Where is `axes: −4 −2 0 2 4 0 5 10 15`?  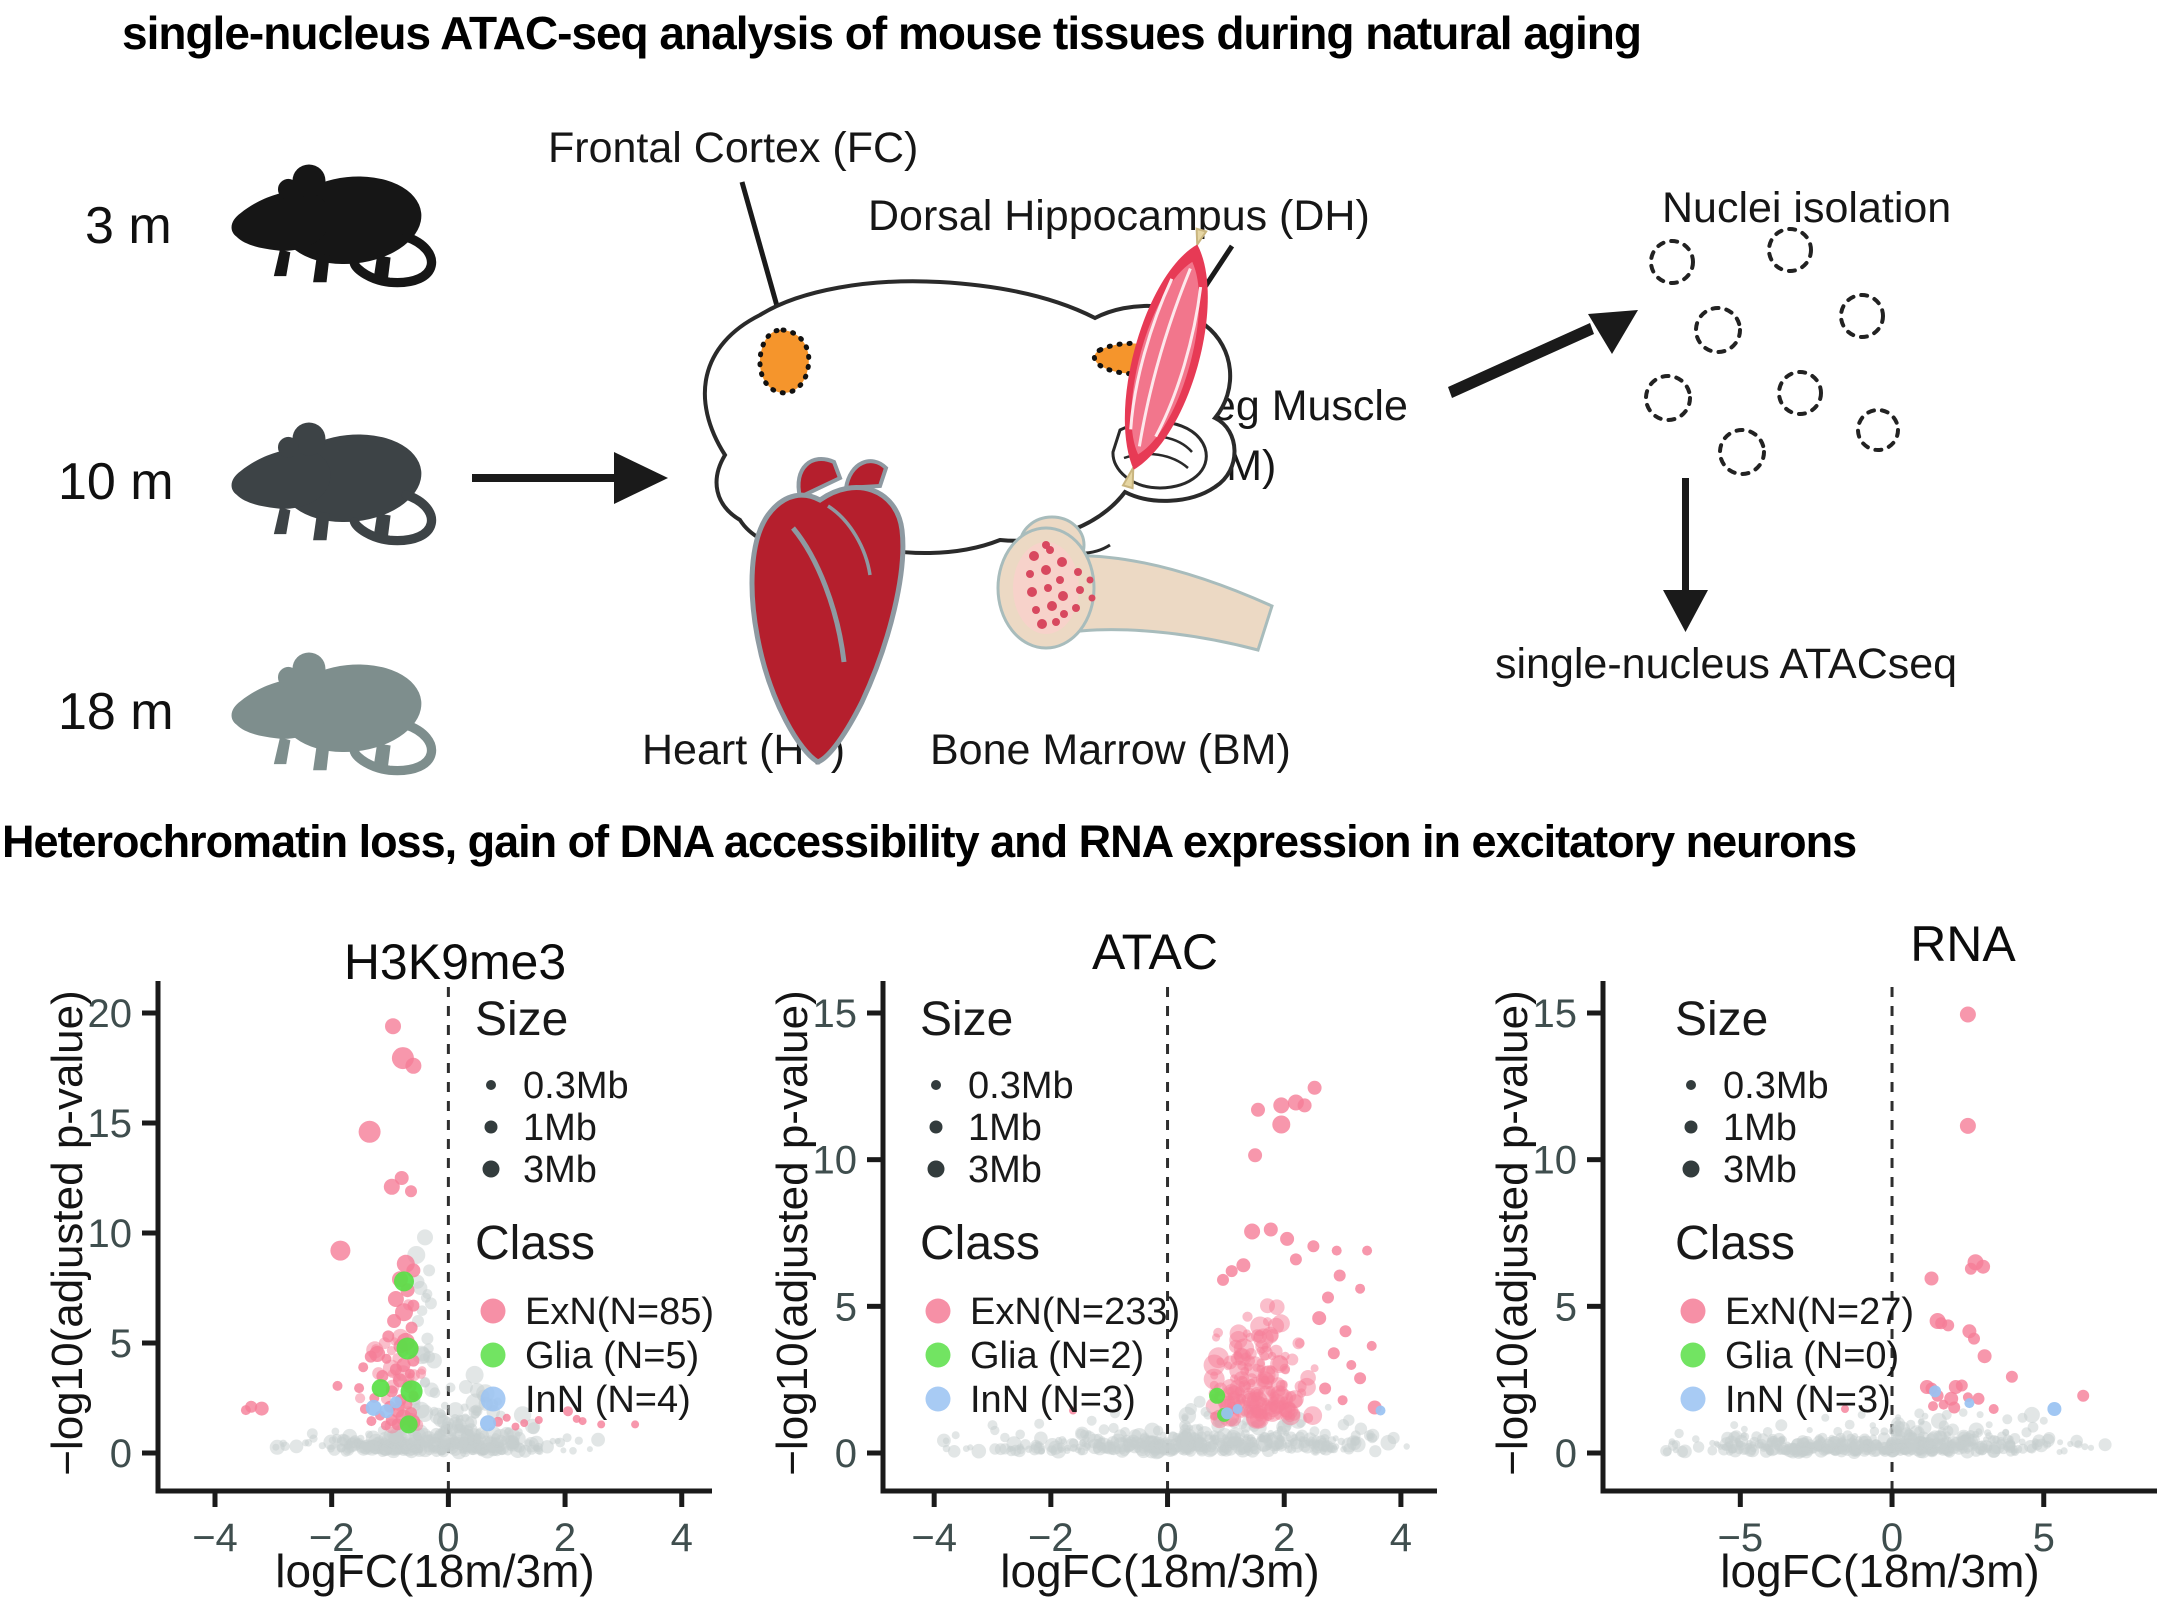 axes: −4 −2 0 2 4 0 5 10 15 is located at coordinates (1125, 1270).